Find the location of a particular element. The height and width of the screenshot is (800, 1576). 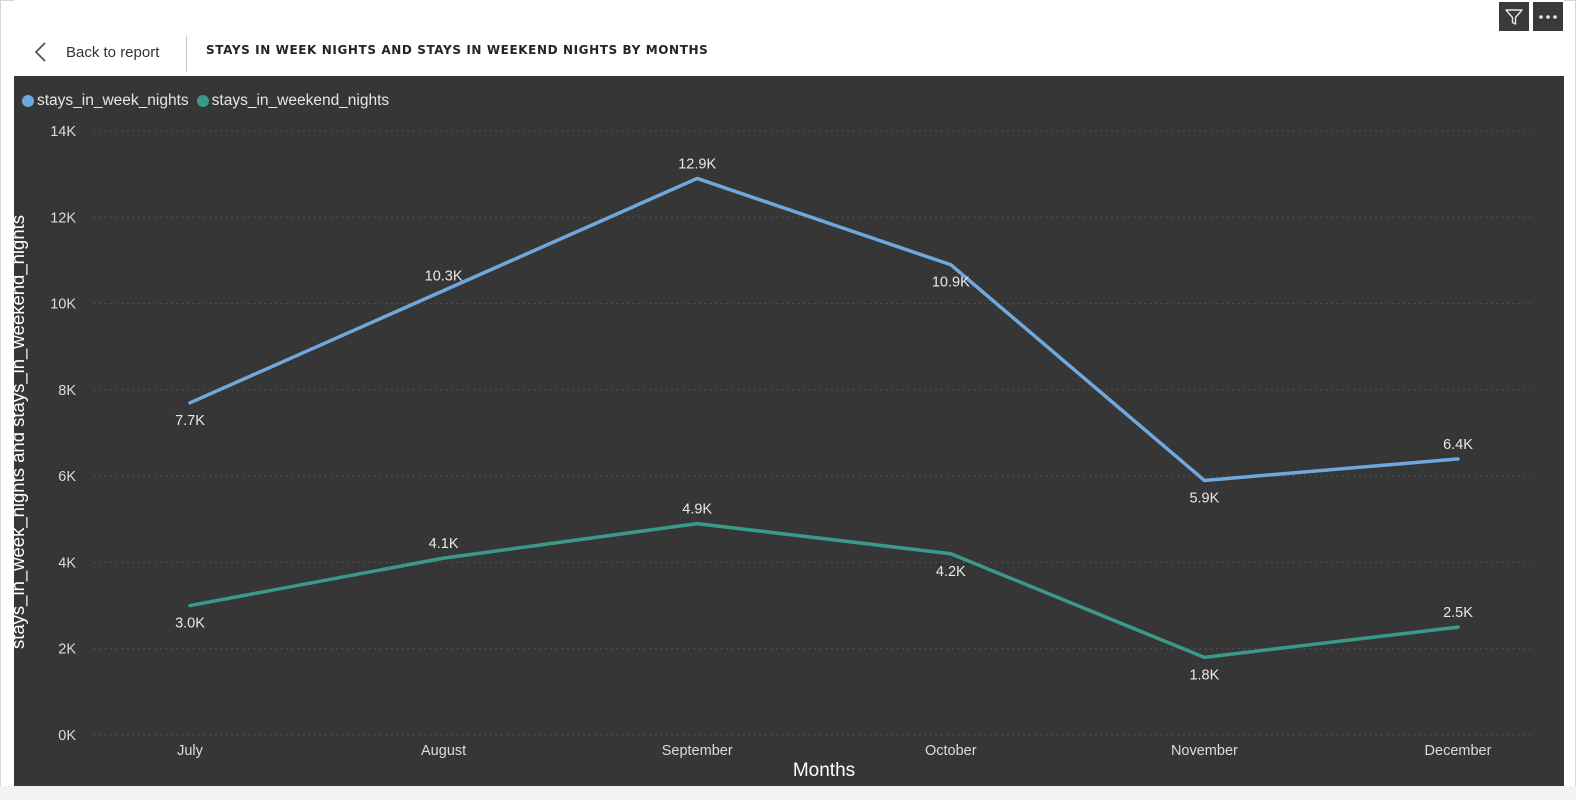

legend-label-weekend-nights: stays_in_weekend_nights is located at coordinates (300, 100).